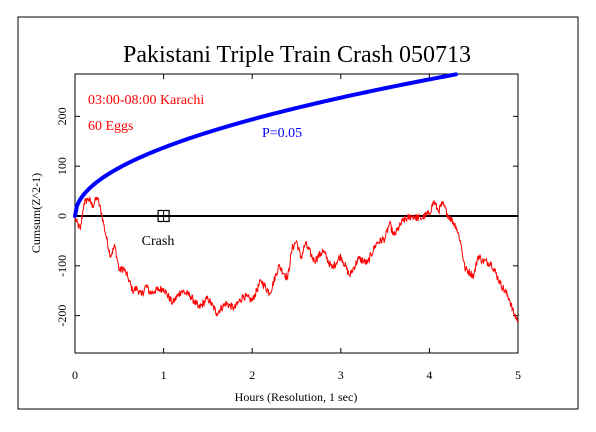 This screenshot has height=432, width=596. What do you see at coordinates (62, 266) in the screenshot?
I see `y-tick-label: -100` at bounding box center [62, 266].